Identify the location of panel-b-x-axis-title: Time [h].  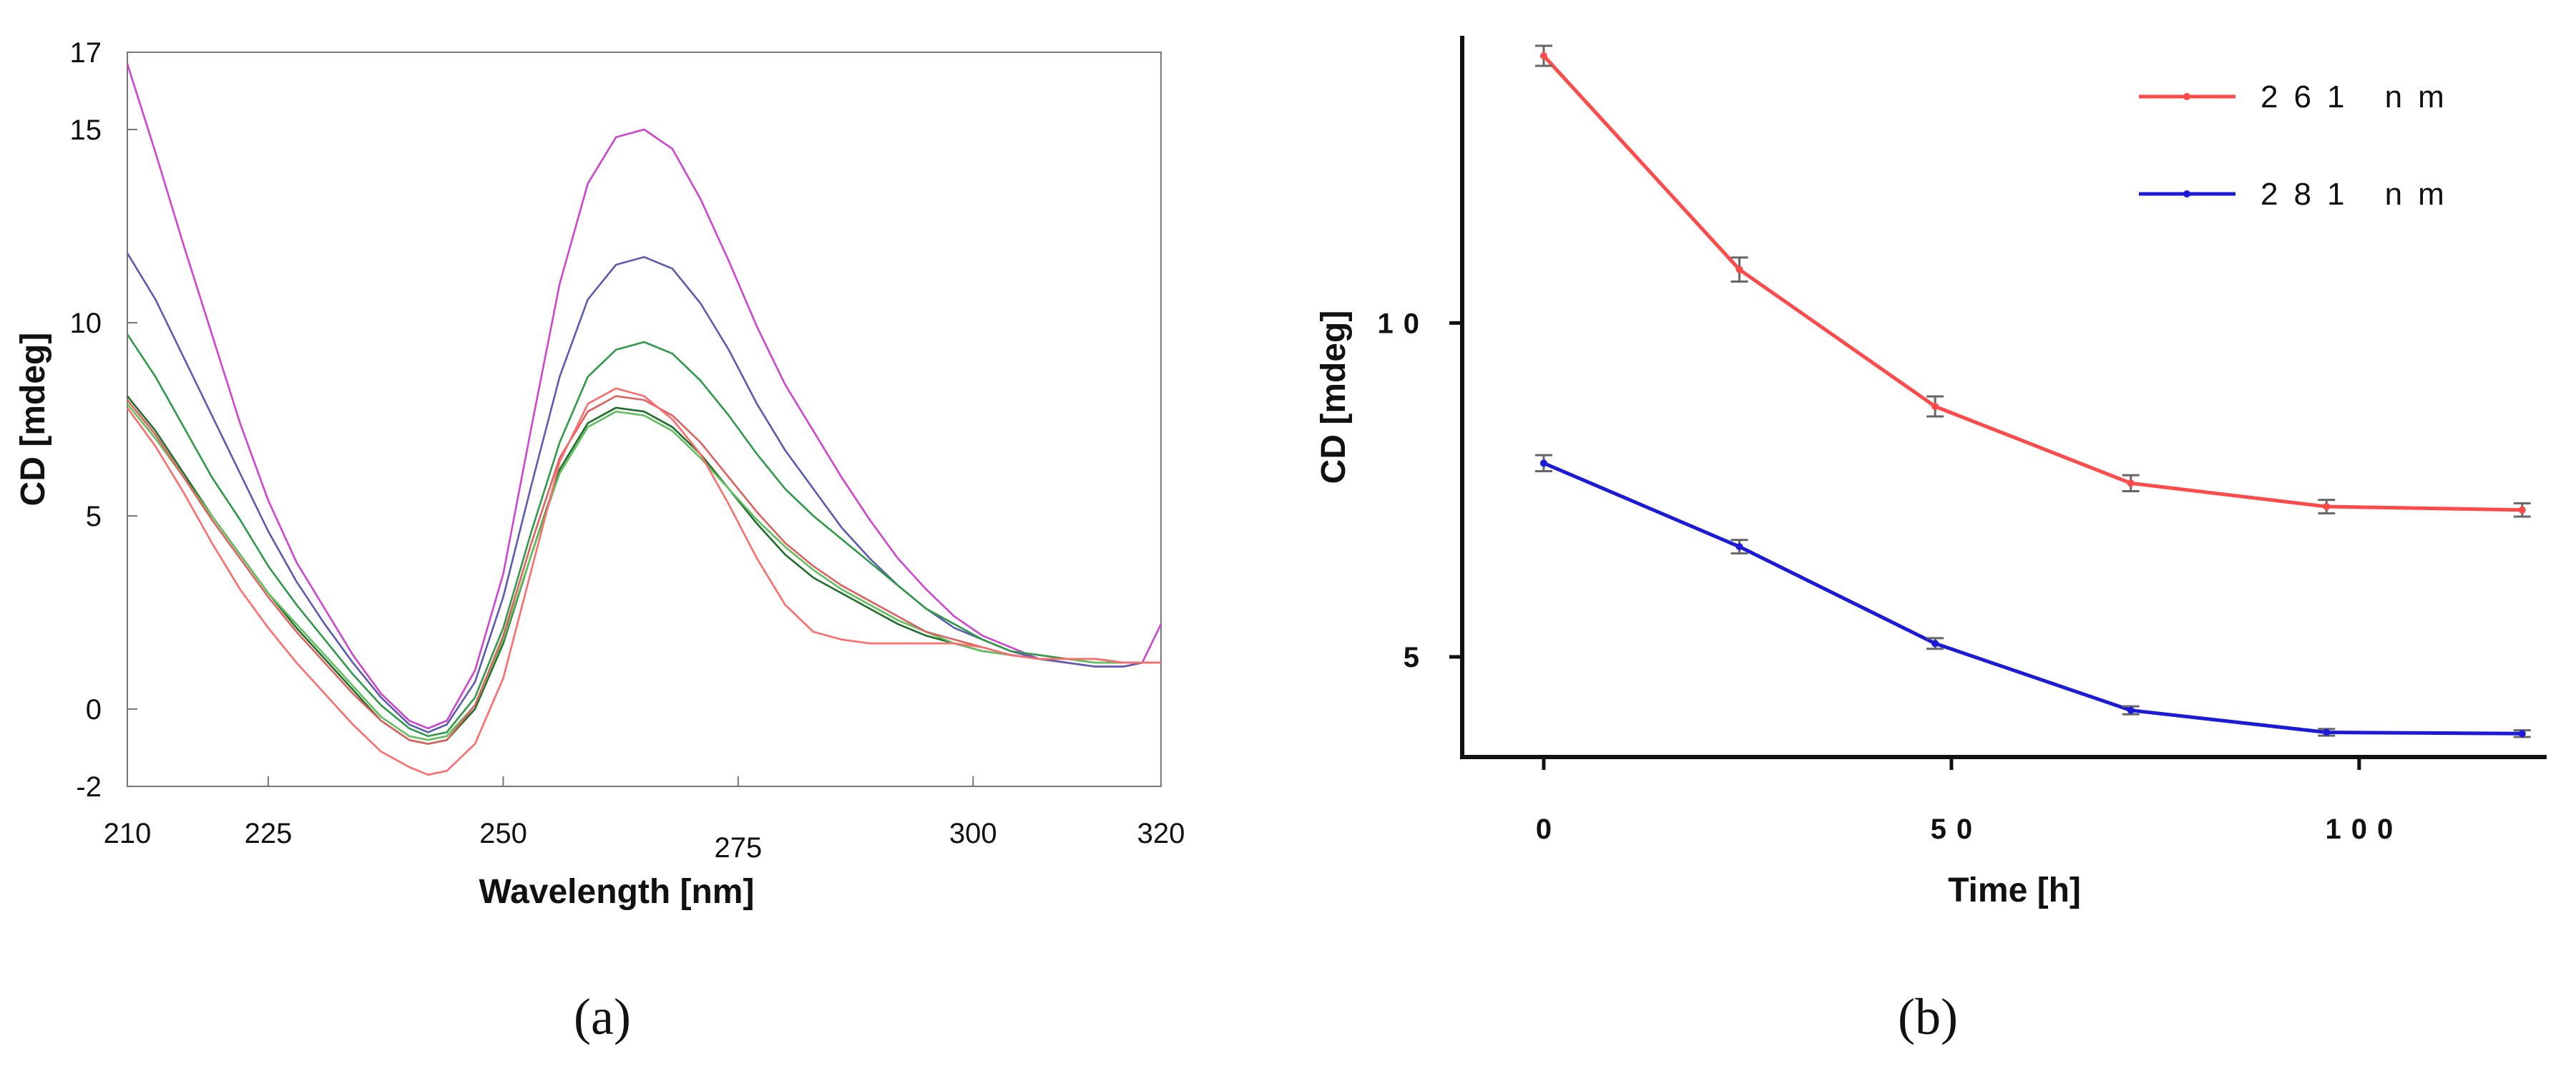
(2015, 890).